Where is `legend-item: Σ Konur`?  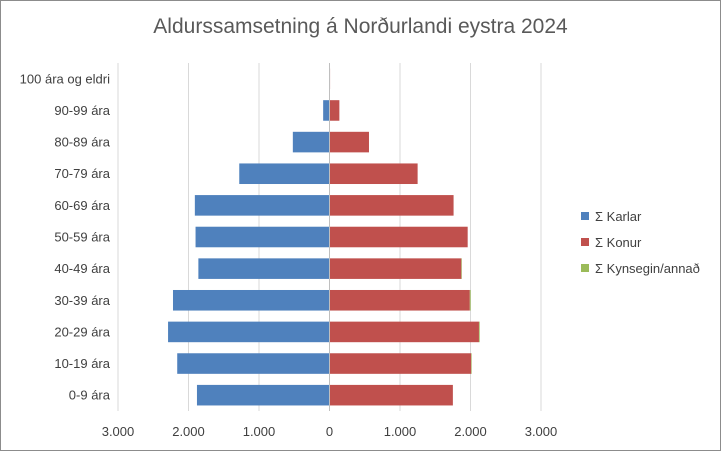 legend-item: Σ Konur is located at coordinates (640, 242).